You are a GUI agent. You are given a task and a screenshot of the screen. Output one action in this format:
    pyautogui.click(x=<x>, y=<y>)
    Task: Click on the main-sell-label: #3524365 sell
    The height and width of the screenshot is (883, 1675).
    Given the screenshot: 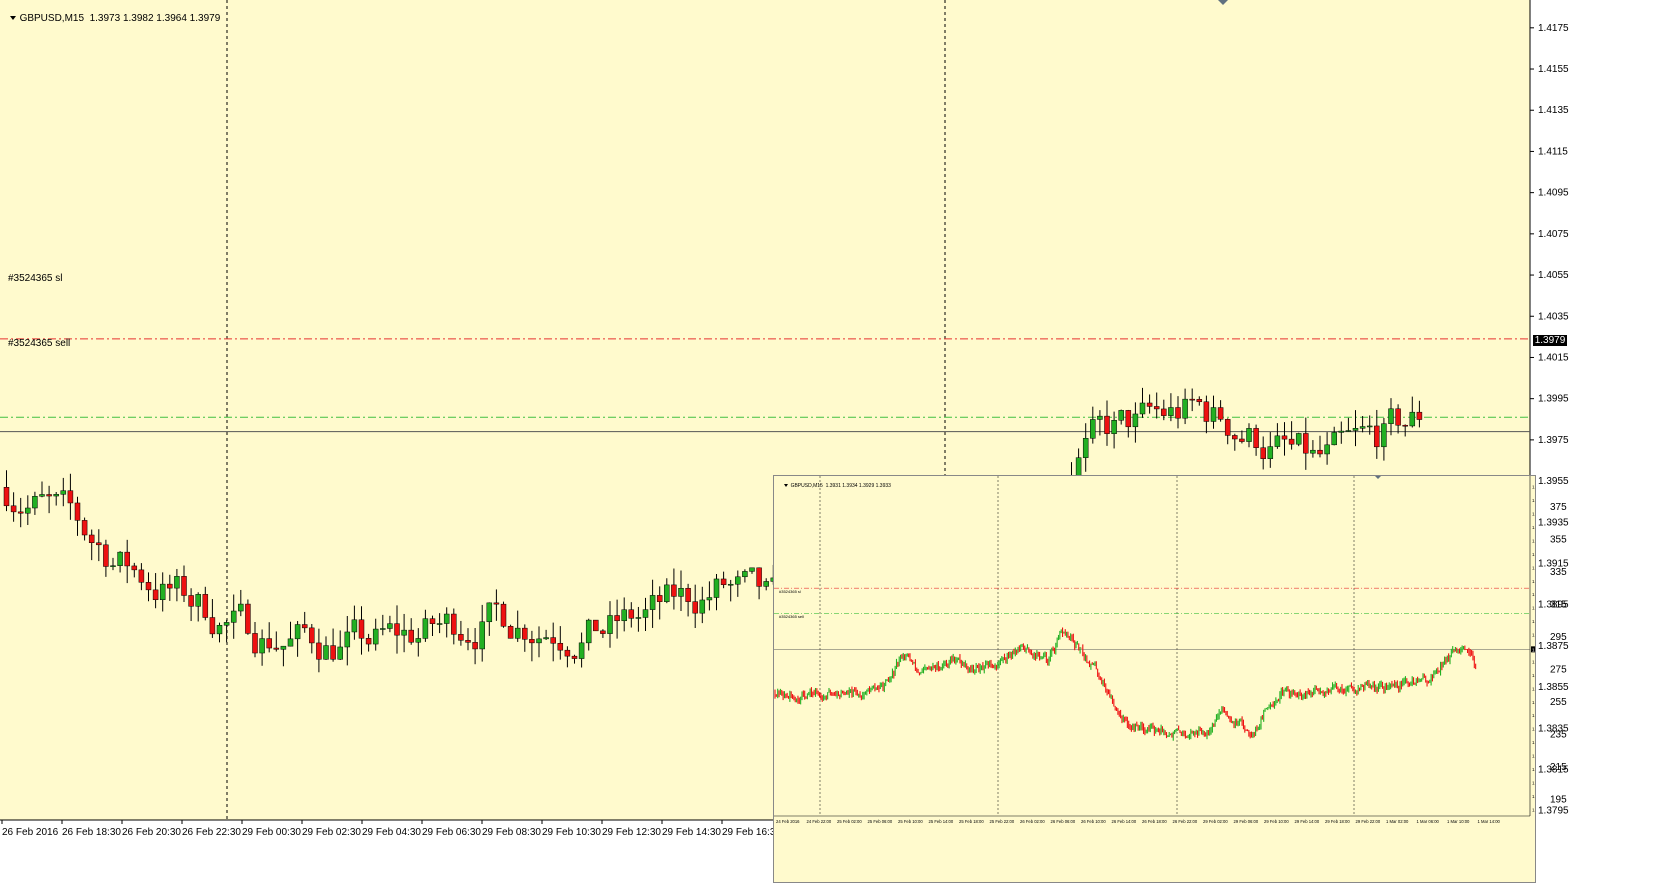 What is the action you would take?
    pyautogui.click(x=39, y=343)
    